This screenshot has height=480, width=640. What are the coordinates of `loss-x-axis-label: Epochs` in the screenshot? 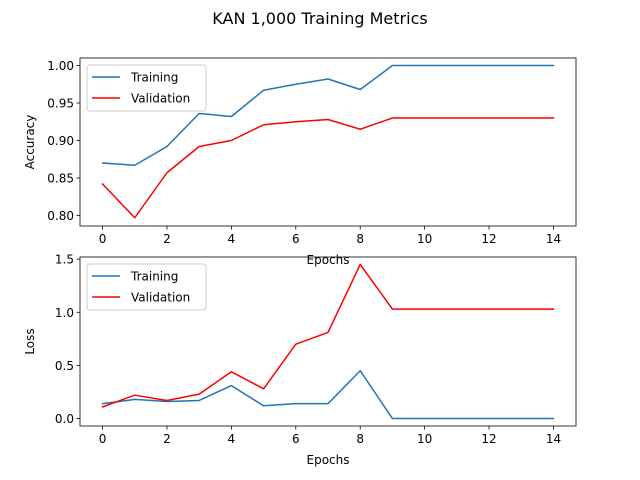 It's located at (328, 460).